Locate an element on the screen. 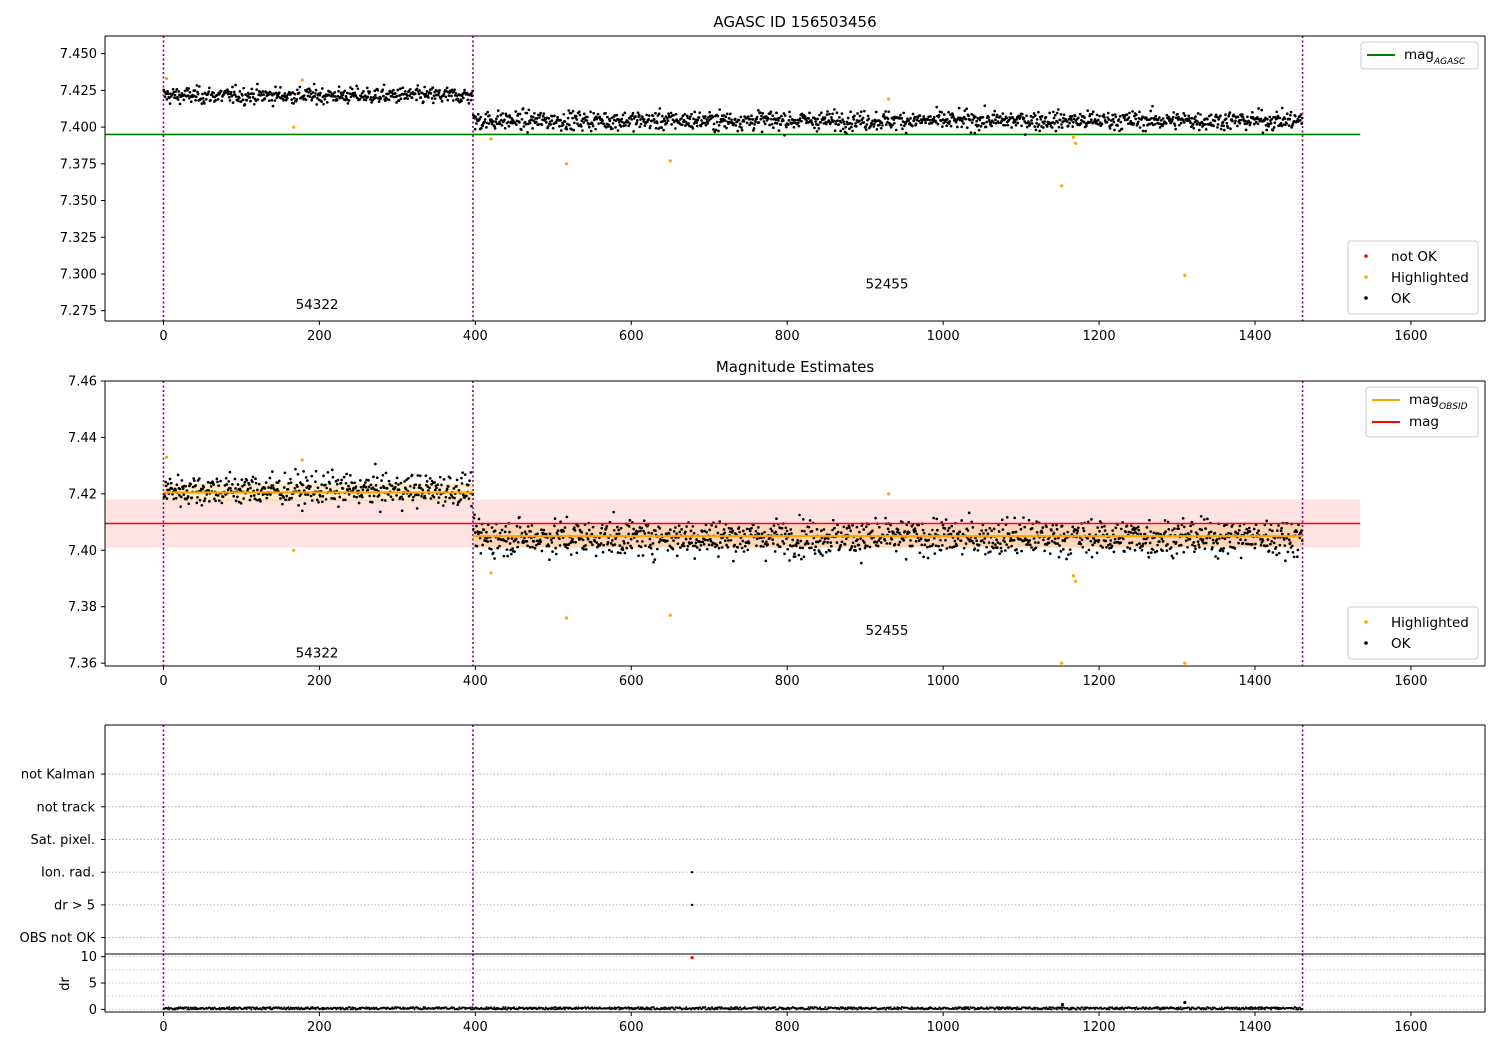  y-tick-label: 7.38 is located at coordinates (82, 607).